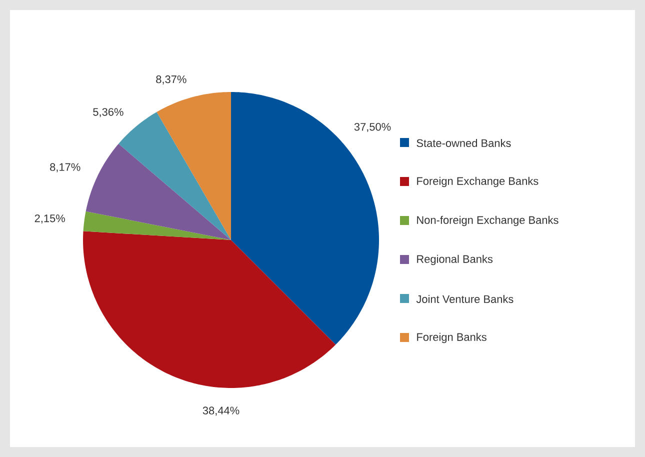 Image resolution: width=645 pixels, height=457 pixels. Describe the element at coordinates (455, 260) in the screenshot. I see `legend-label: Regional Banks` at that location.